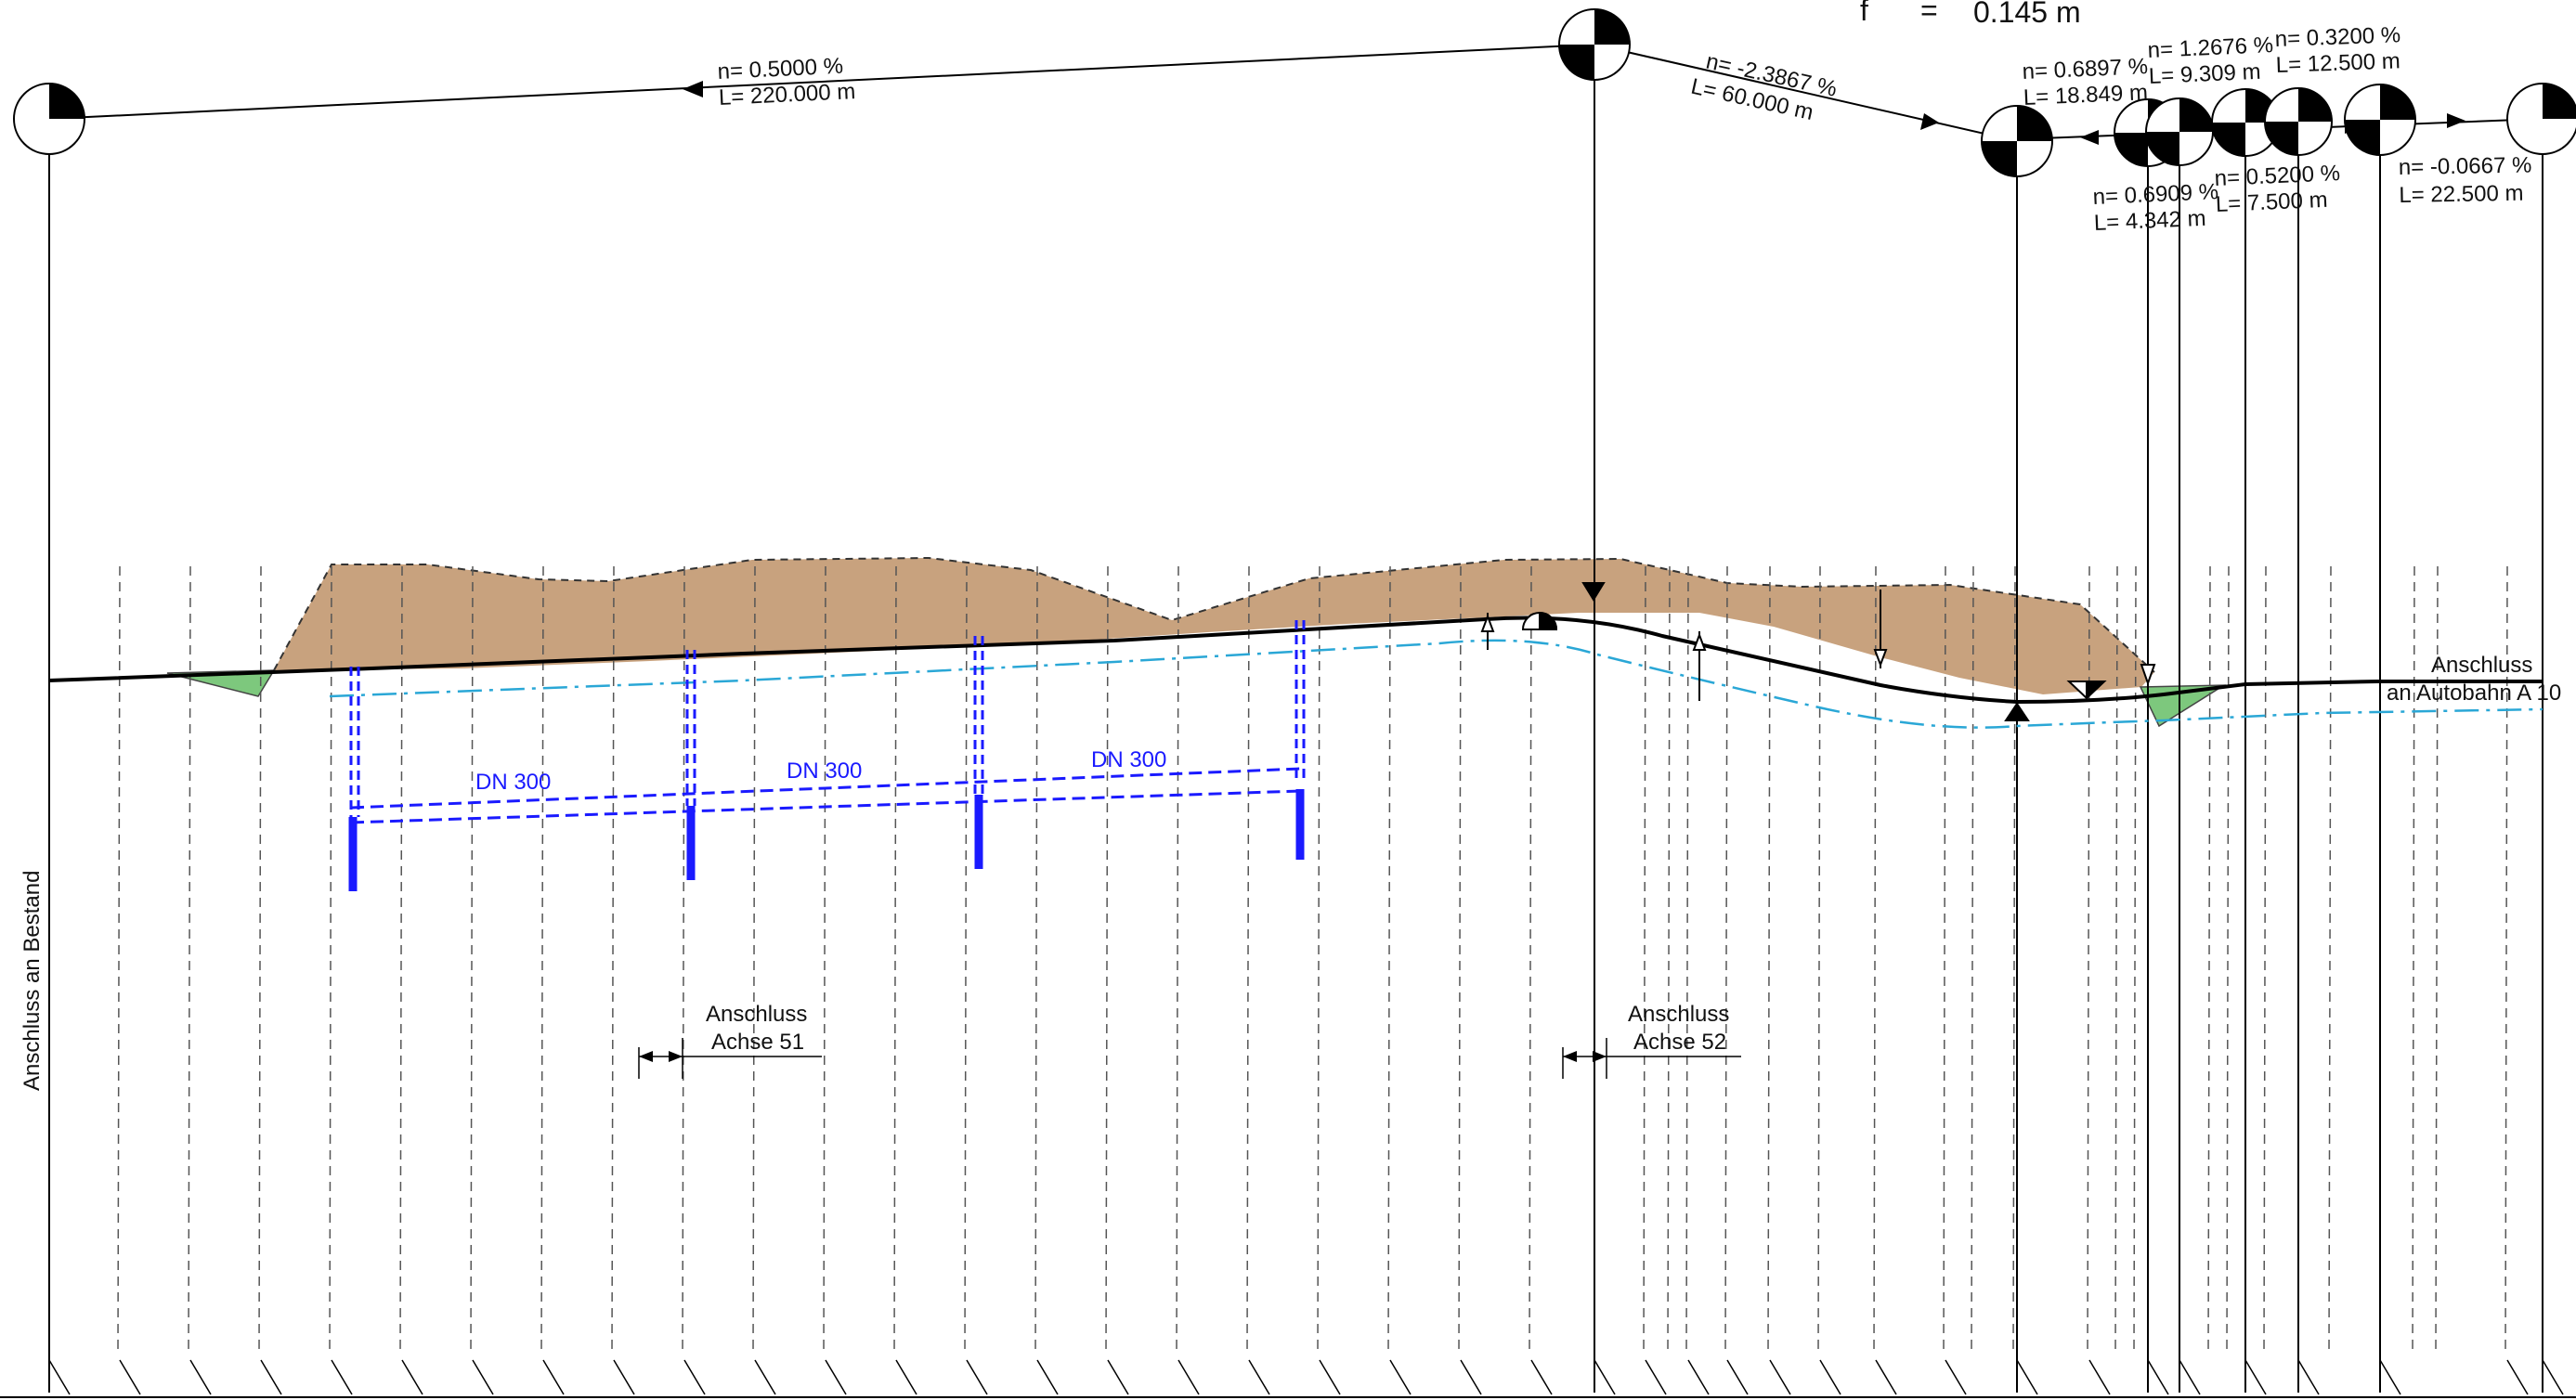 The width and height of the screenshot is (2576, 1400). I want to click on svg-text: L= 12.500 m, so click(2338, 63).